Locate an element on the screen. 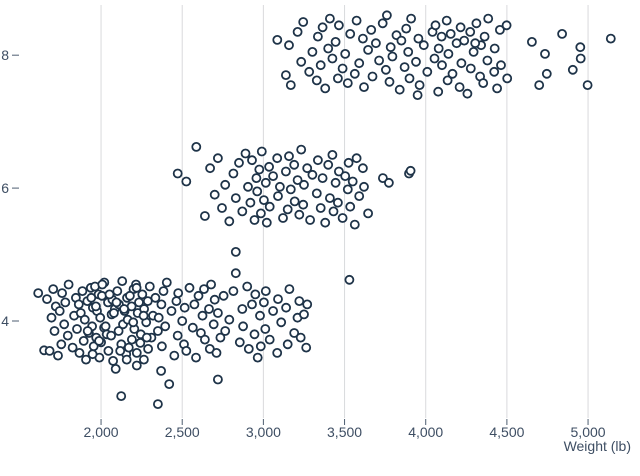 The width and height of the screenshot is (640, 476). y-tick-label: 8 is located at coordinates (5, 55).